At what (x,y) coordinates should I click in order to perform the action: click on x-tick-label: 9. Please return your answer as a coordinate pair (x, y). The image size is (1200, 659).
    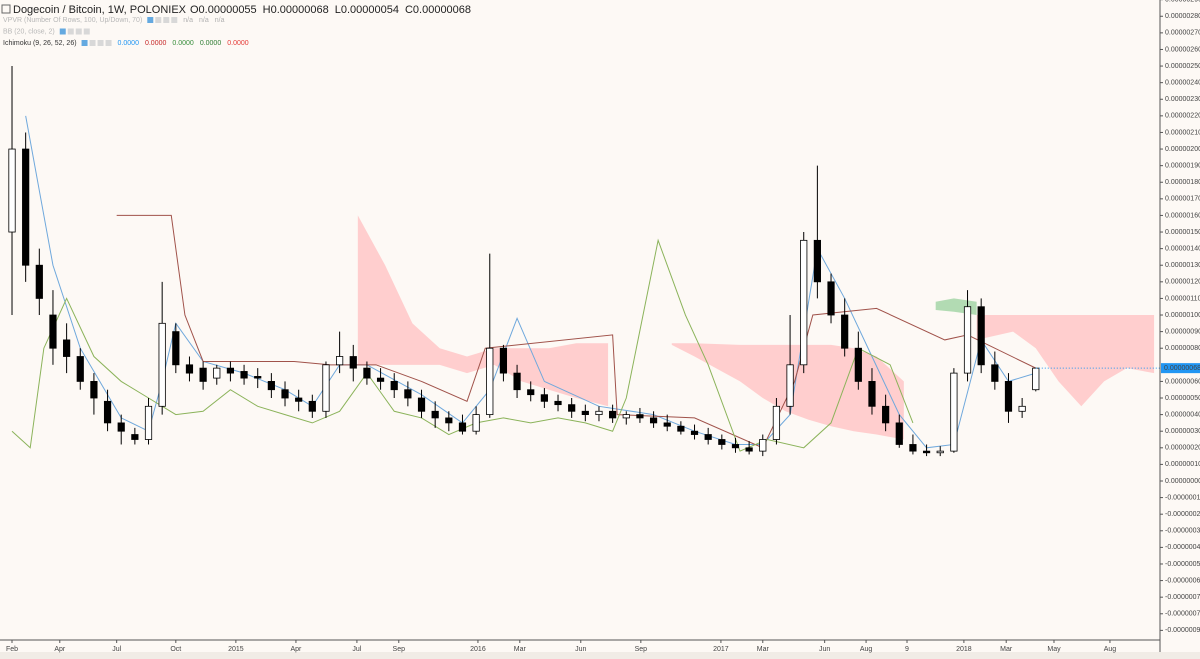
    Looking at the image, I should click on (907, 649).